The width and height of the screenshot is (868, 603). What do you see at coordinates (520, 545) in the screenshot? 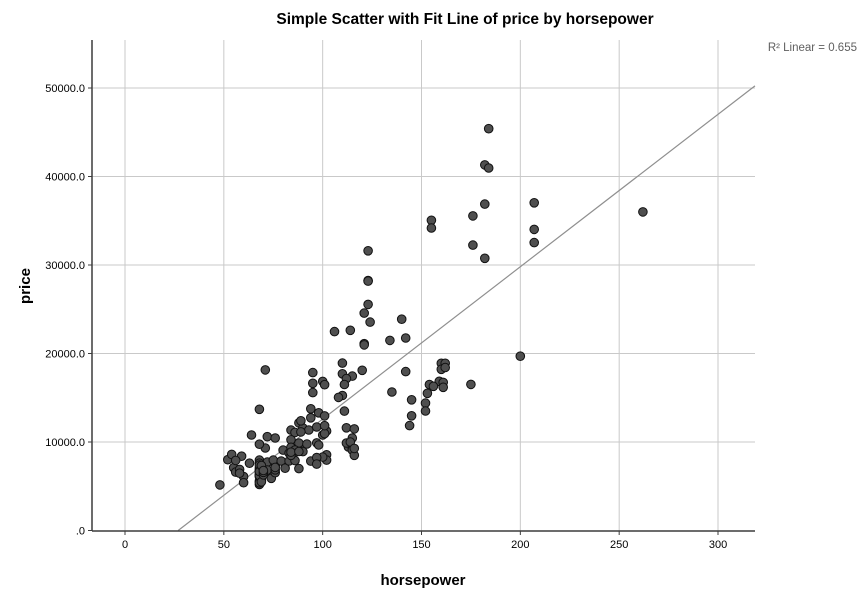
I see `x-tick-label: 200` at bounding box center [520, 545].